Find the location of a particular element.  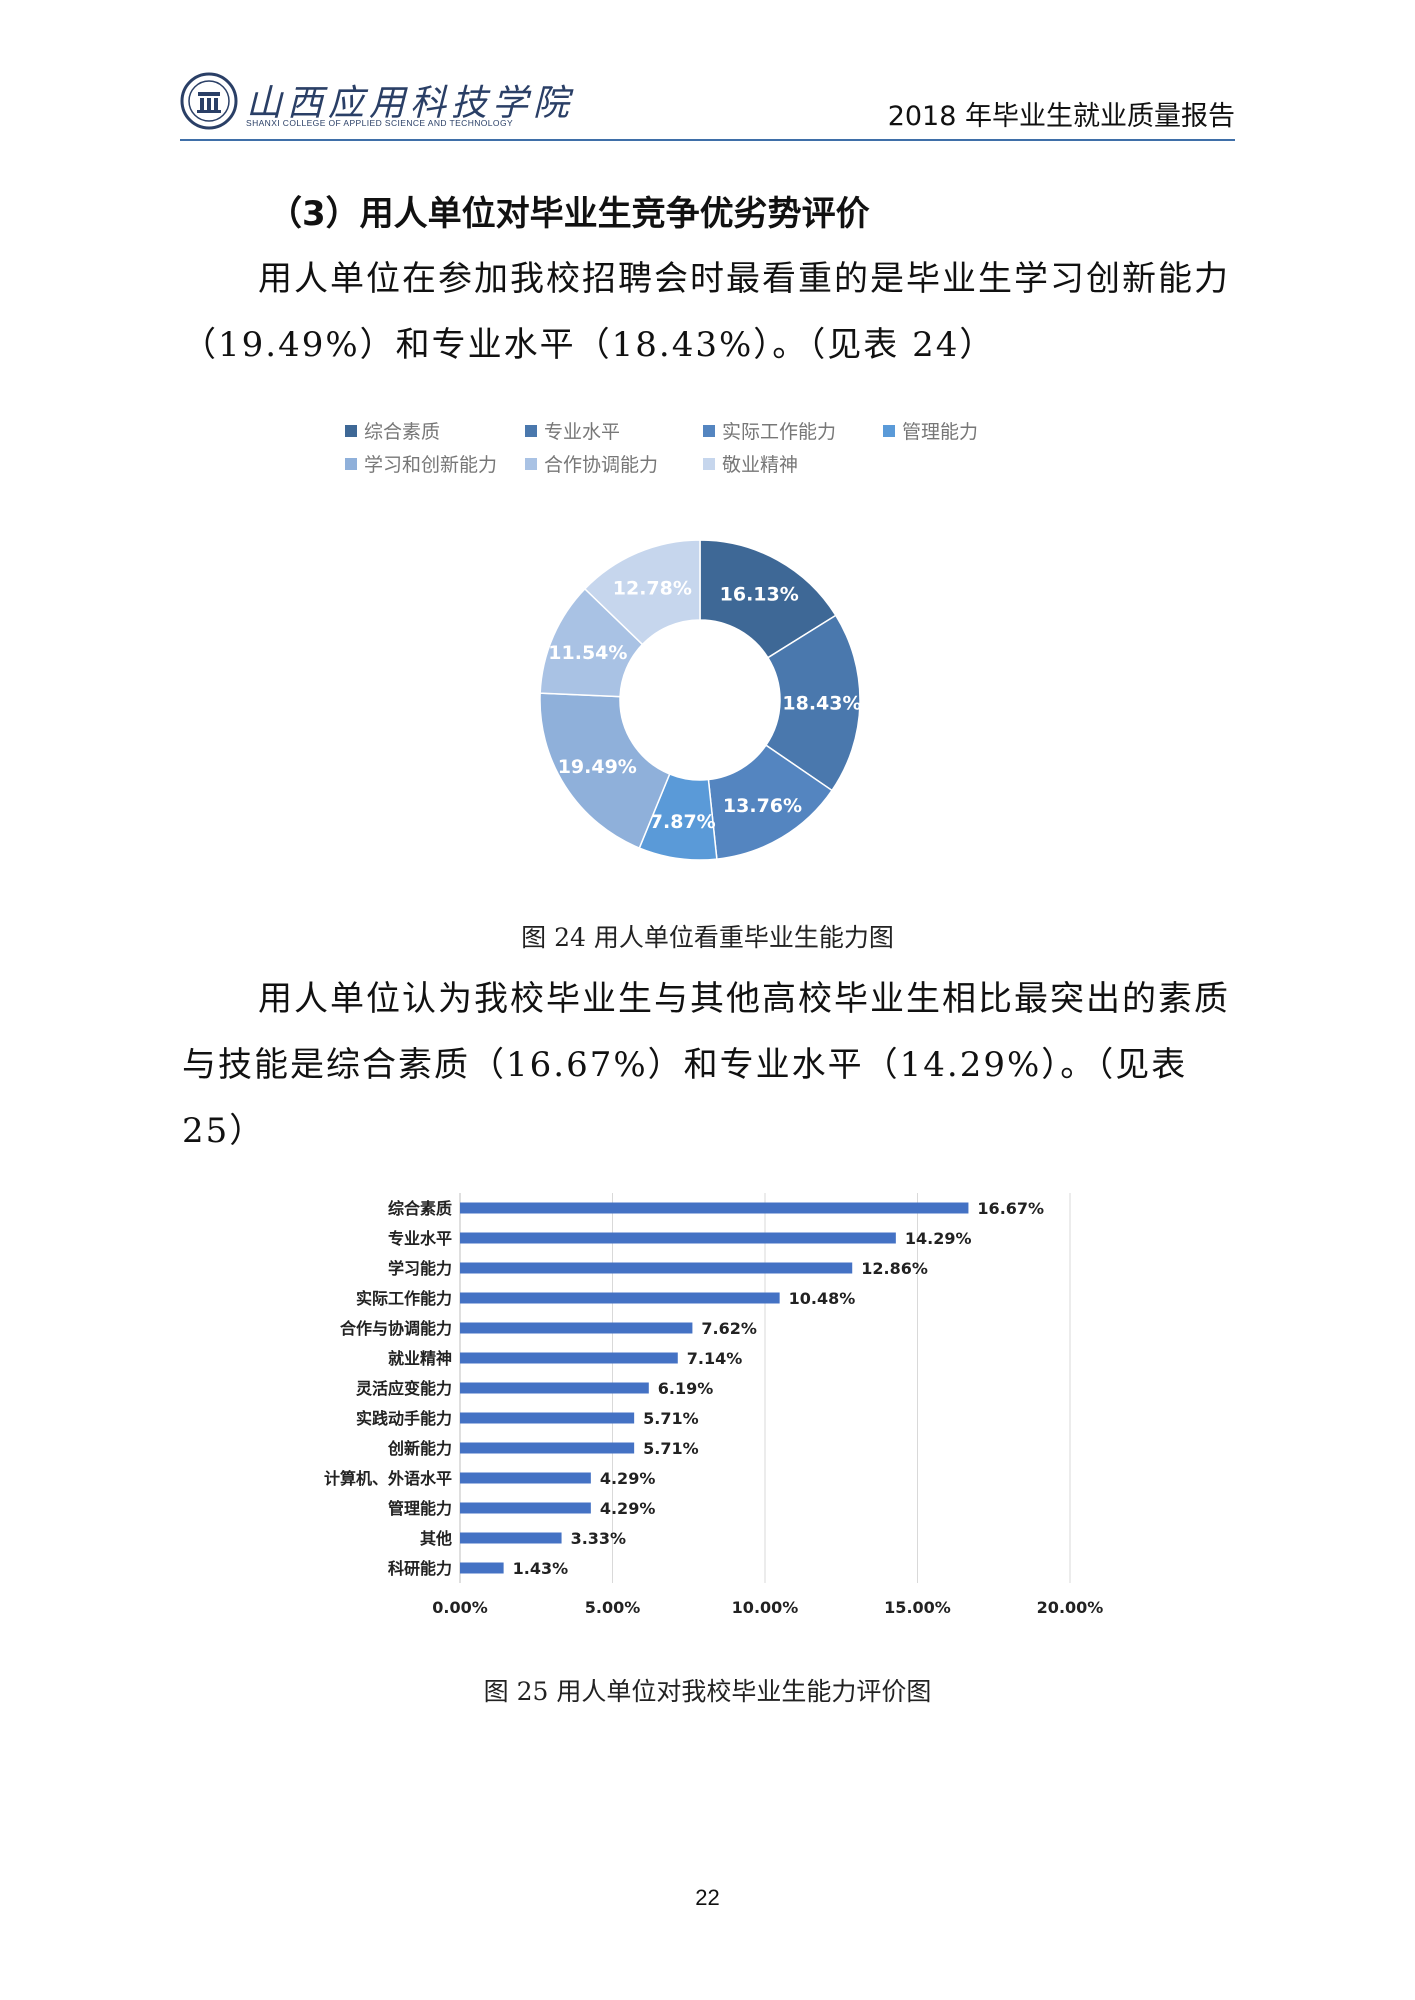

category-label: 计算机、外语水平 is located at coordinates (388, 1478).